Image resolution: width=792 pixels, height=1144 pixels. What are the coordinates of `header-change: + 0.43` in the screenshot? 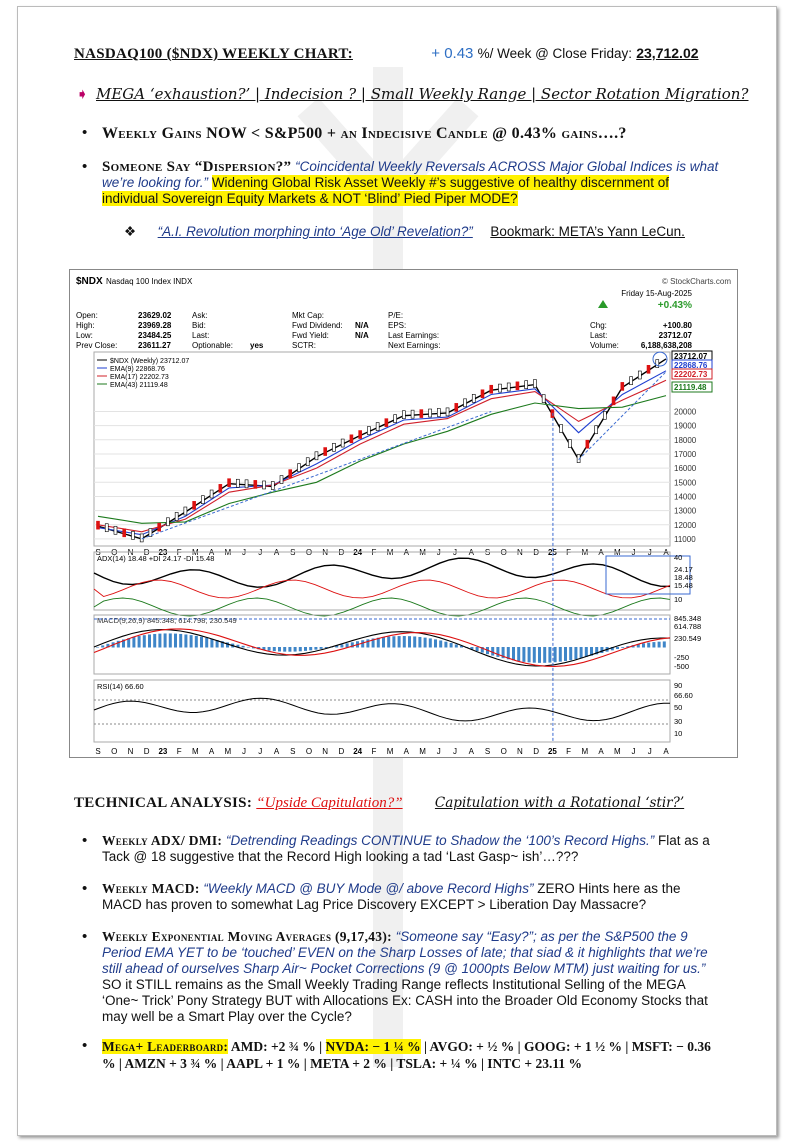 It's located at (452, 53).